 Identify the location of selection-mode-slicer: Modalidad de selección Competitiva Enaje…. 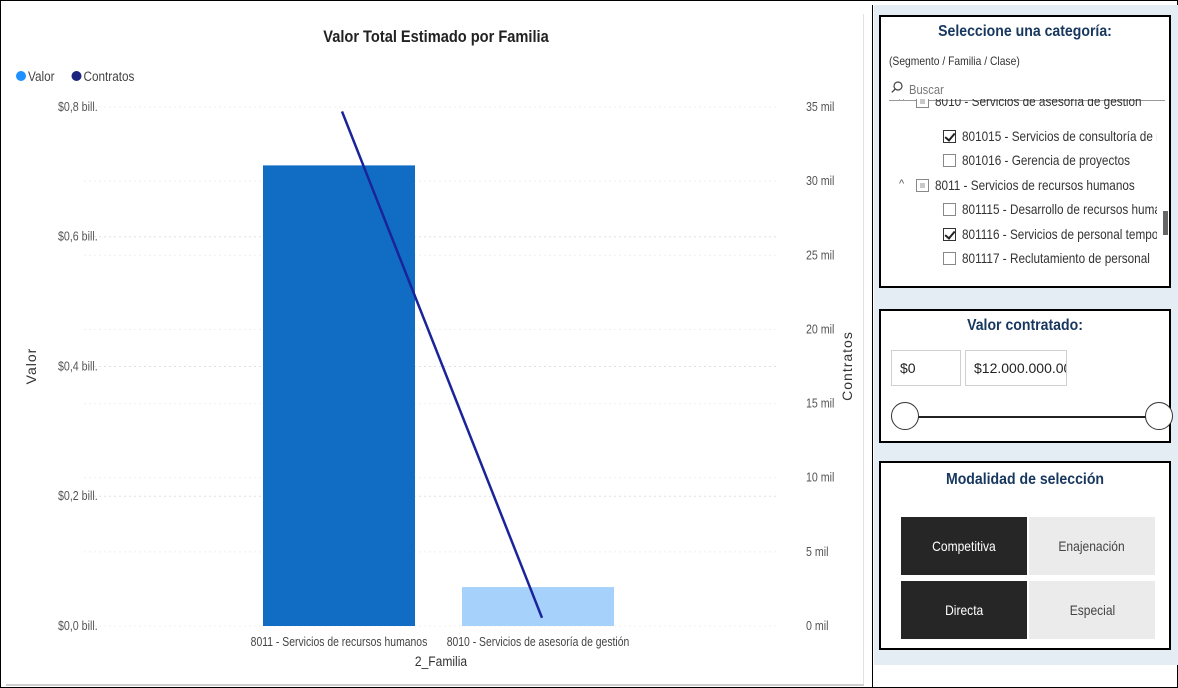
(1025, 555).